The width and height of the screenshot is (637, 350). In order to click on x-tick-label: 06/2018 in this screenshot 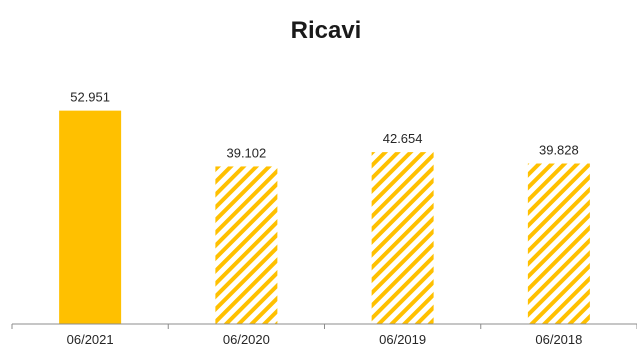, I will do `click(558, 339)`.